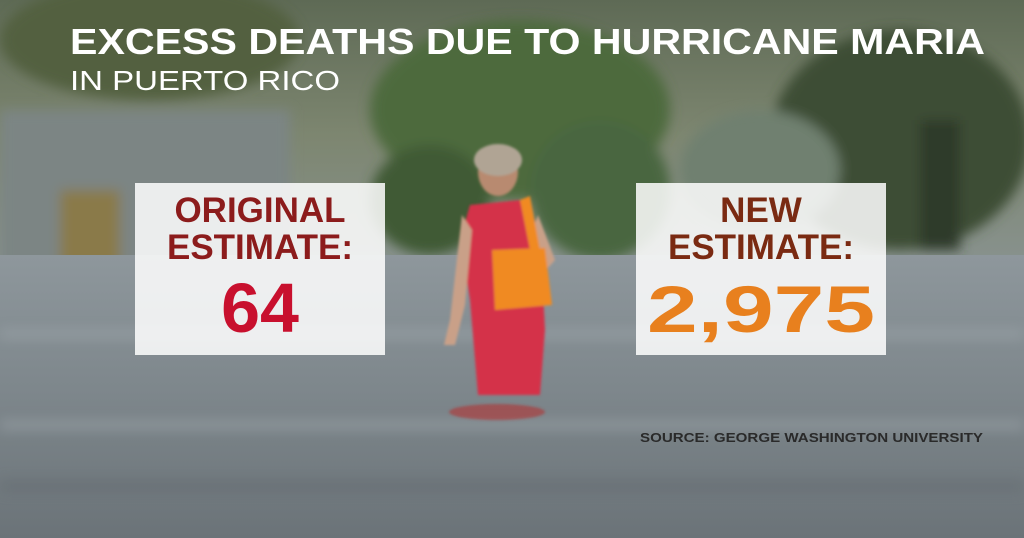  What do you see at coordinates (527, 41) in the screenshot?
I see `title: EXCESS DEATHS DUE TO HURRICANE MARIA` at bounding box center [527, 41].